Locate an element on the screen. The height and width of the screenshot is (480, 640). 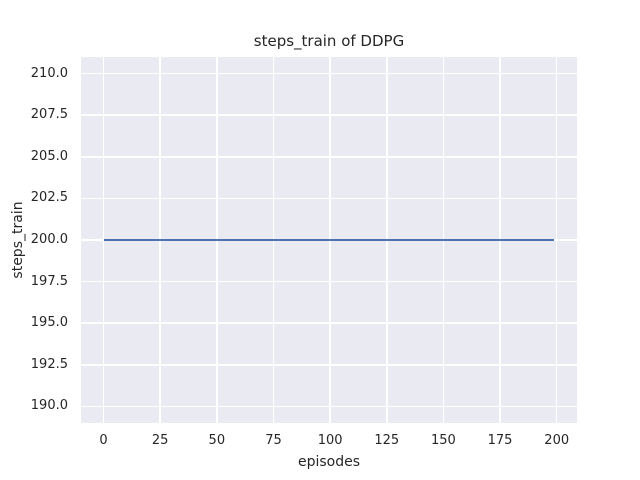
y-tick-label: 200.0 is located at coordinates (49, 239).